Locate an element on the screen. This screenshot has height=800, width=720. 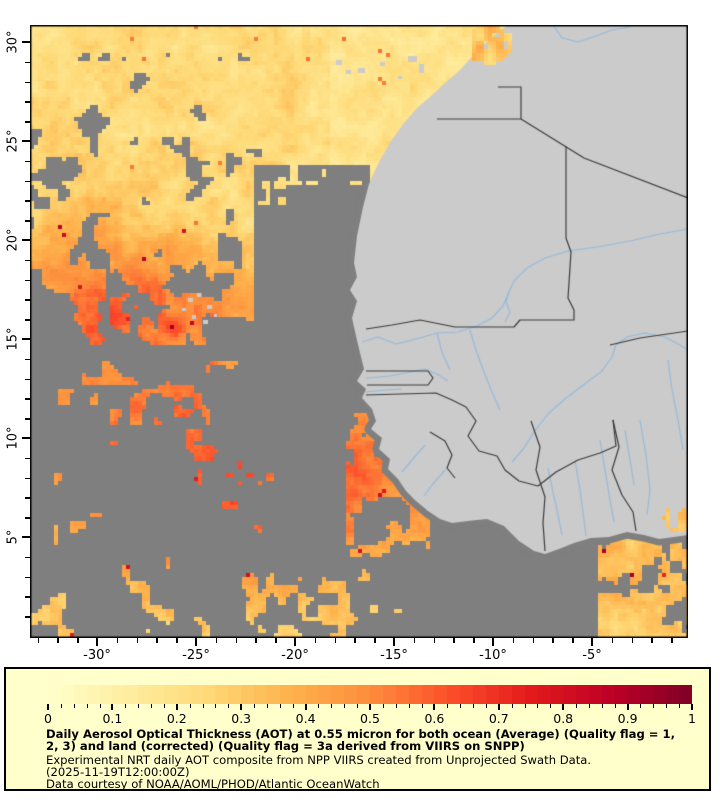
colorbar-tick-label: 0.7 is located at coordinates (498, 718).